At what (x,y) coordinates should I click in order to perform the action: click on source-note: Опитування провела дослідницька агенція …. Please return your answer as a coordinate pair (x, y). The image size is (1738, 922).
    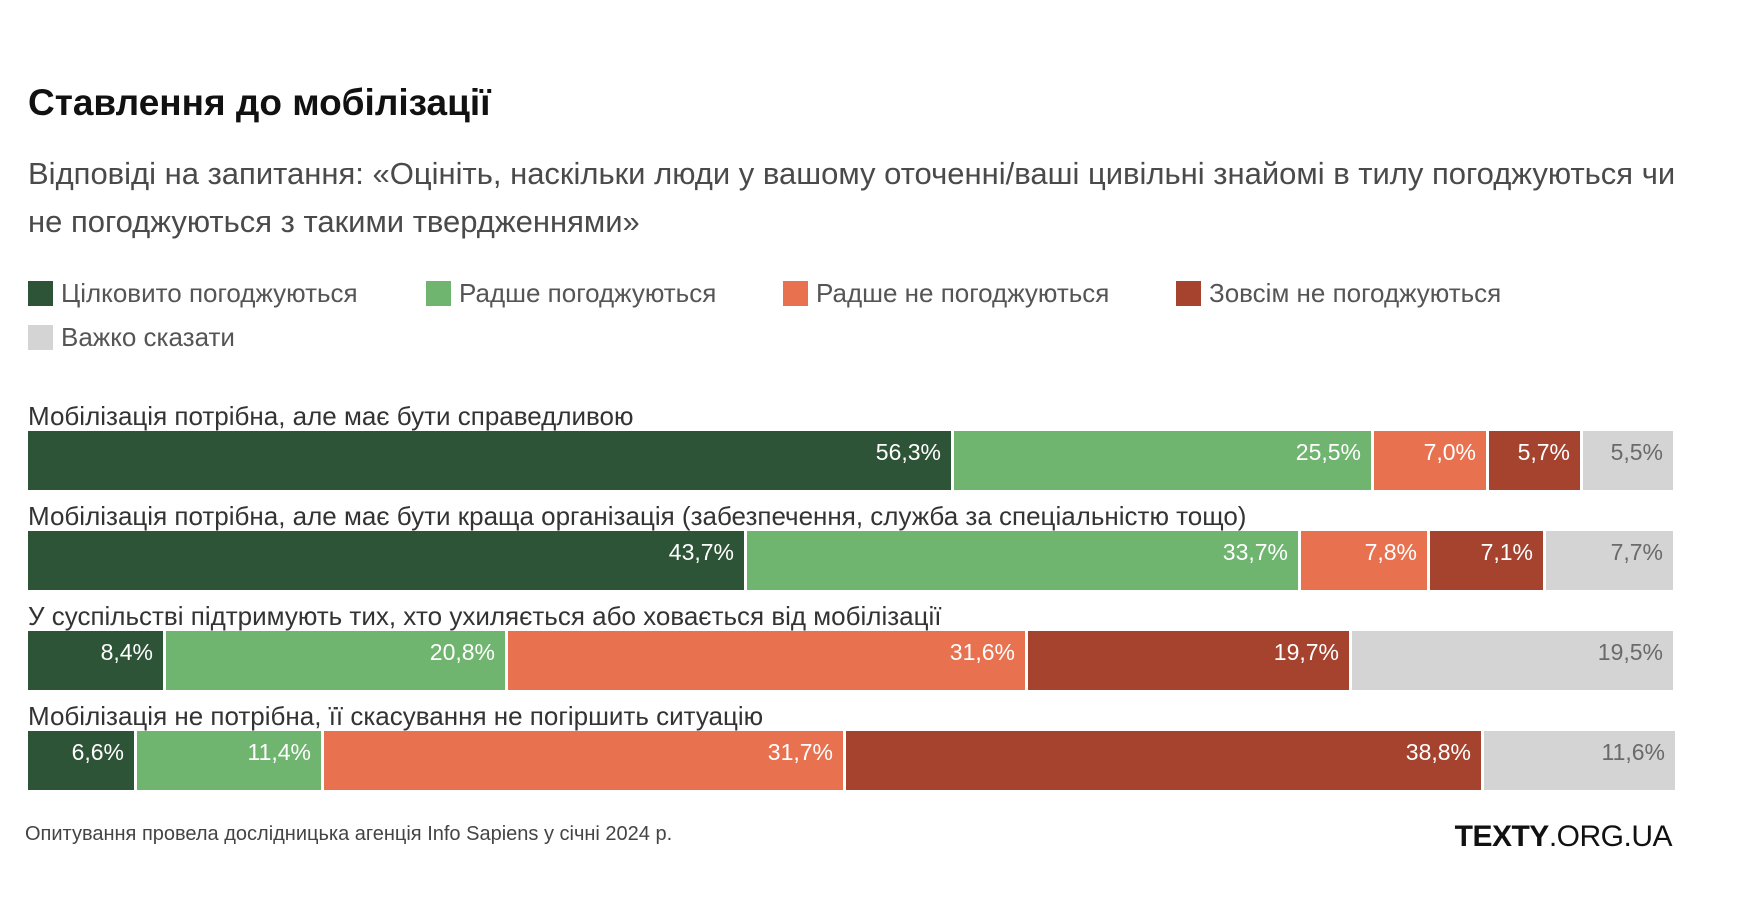
    Looking at the image, I should click on (349, 834).